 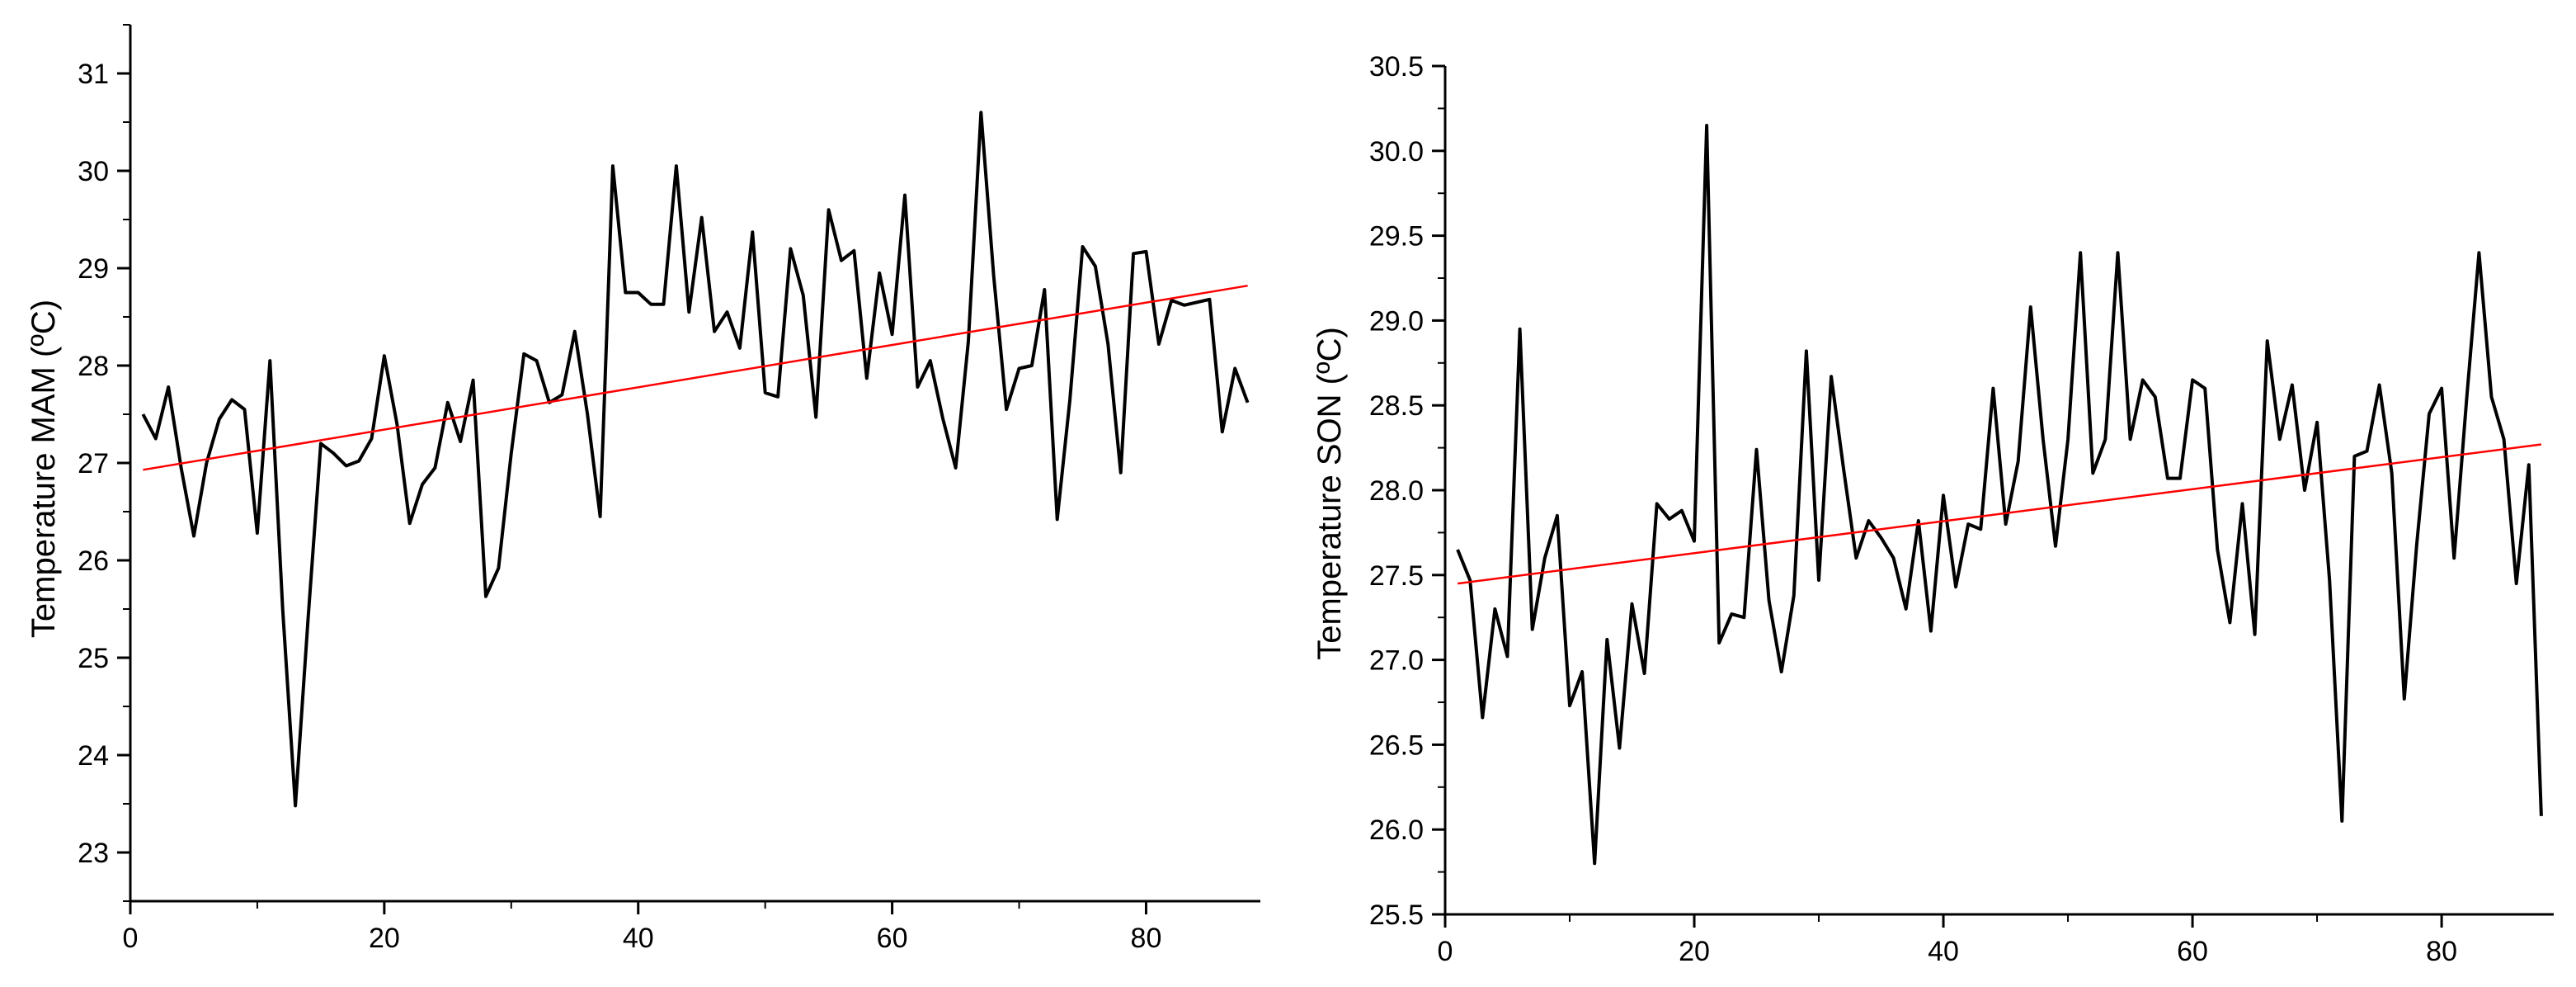 What do you see at coordinates (93, 561) in the screenshot?
I see `y-tick-label: 26` at bounding box center [93, 561].